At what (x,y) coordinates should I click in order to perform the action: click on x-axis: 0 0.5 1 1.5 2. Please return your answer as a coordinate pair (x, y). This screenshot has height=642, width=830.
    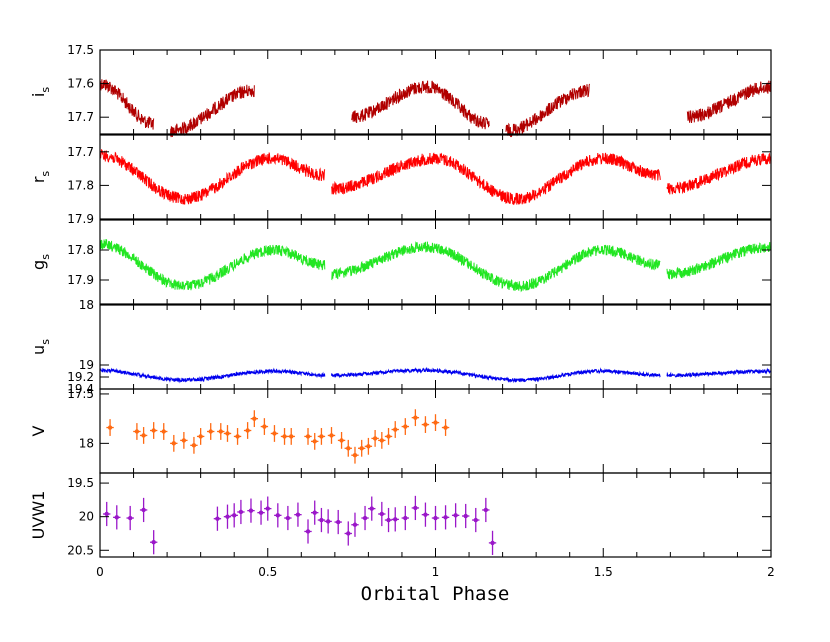
    Looking at the image, I should click on (435, 572).